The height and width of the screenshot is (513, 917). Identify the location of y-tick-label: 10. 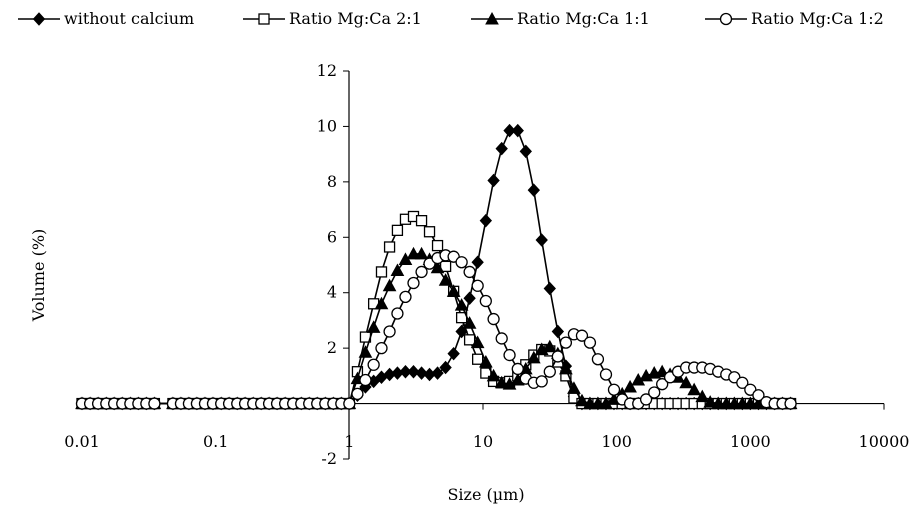
(327, 125).